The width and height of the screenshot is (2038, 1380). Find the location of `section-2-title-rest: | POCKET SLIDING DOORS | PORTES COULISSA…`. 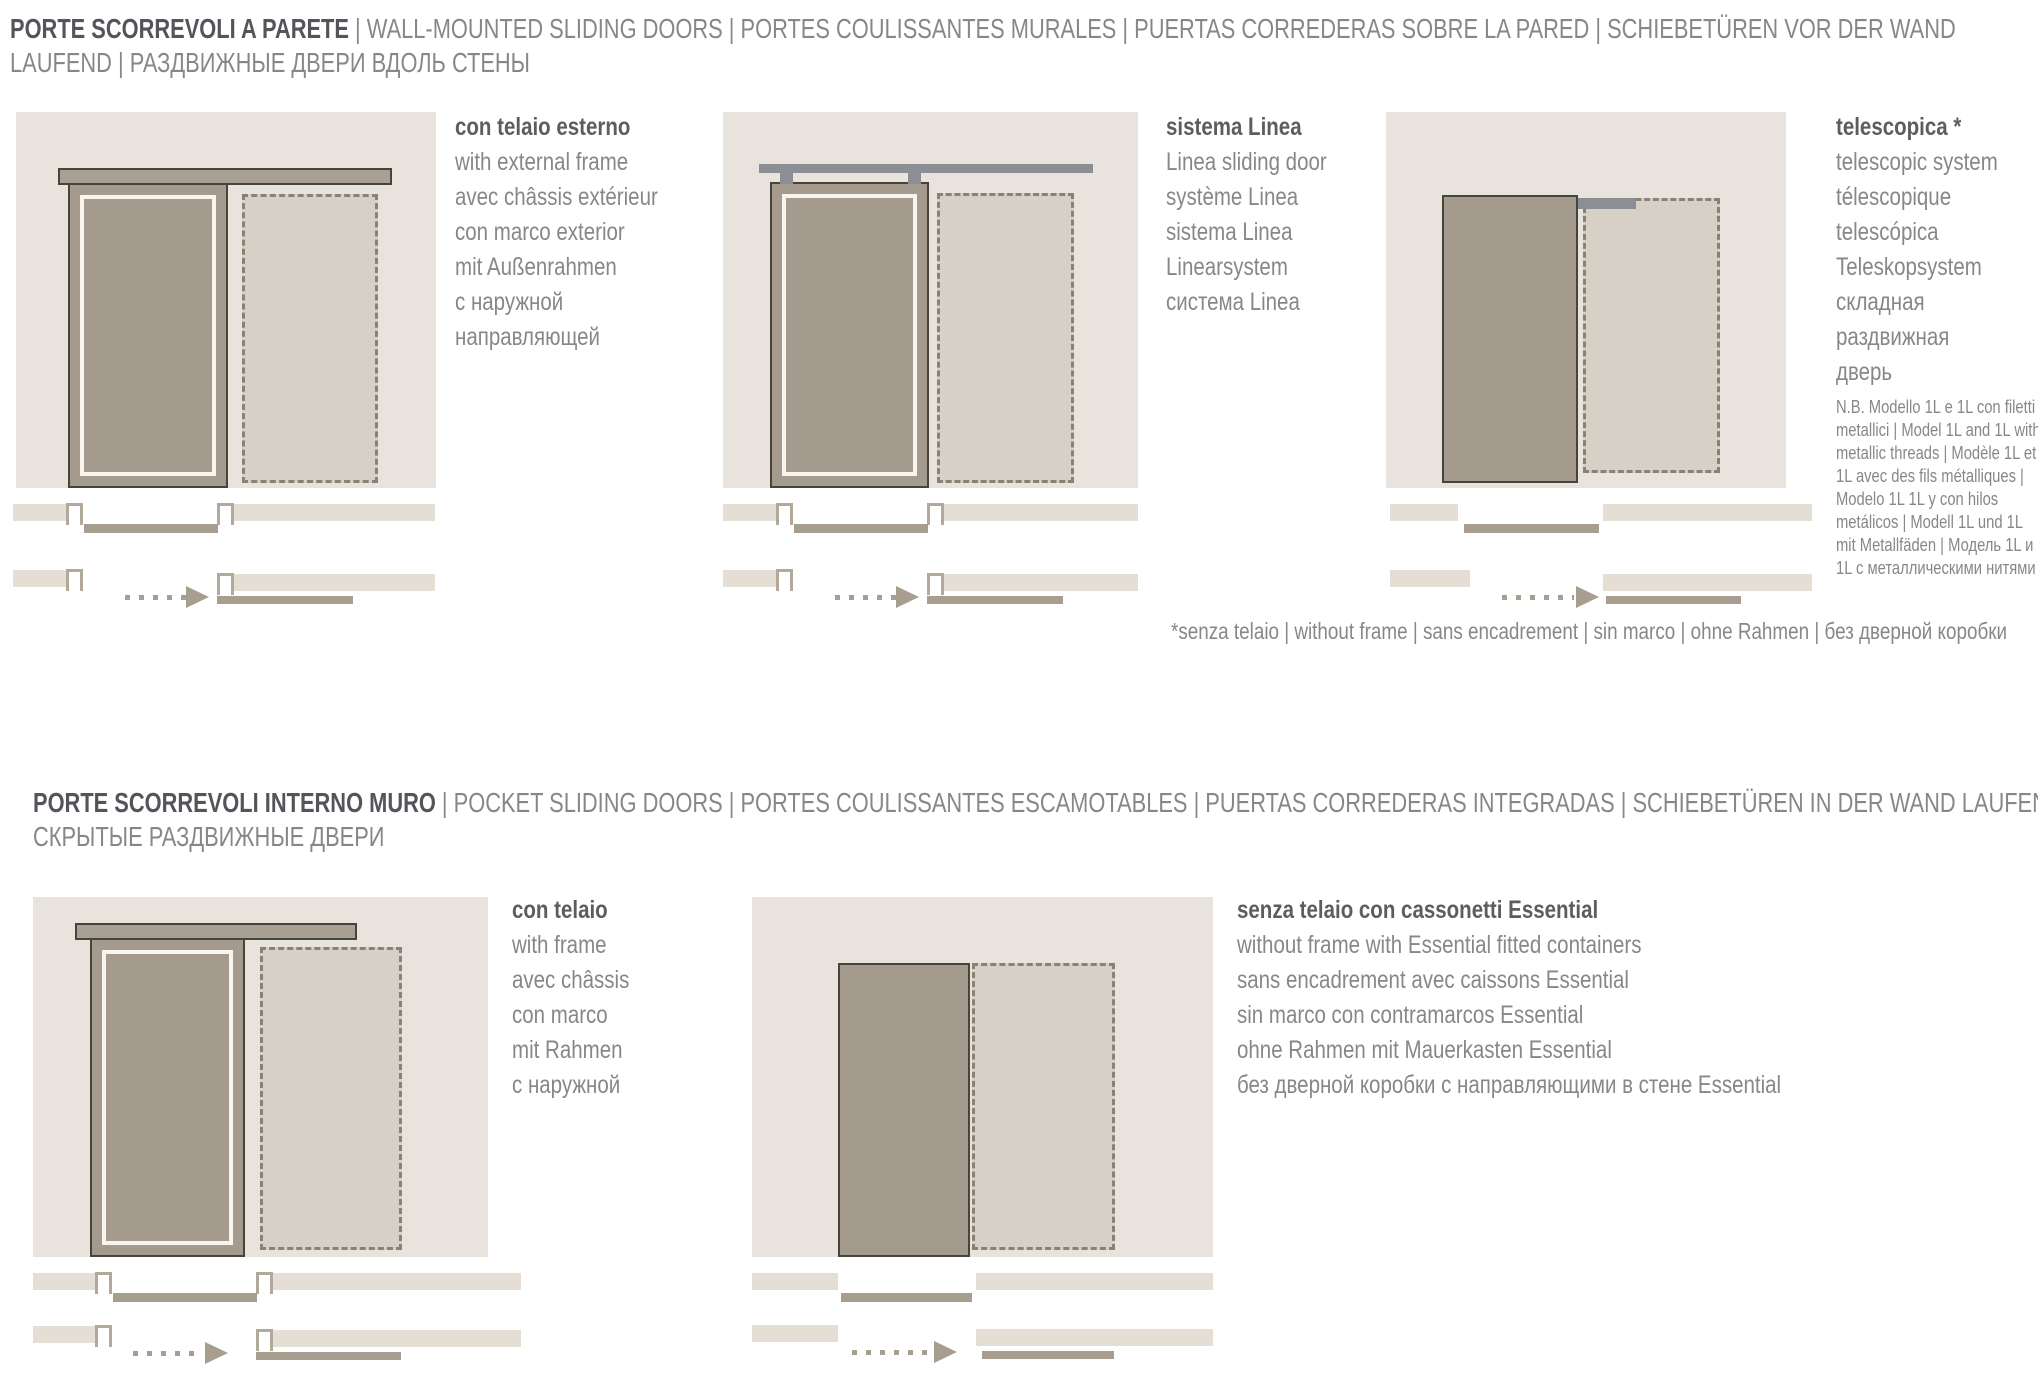

section-2-title-rest: | POCKET SLIDING DOORS | PORTES COULISSA… is located at coordinates (1236, 802).